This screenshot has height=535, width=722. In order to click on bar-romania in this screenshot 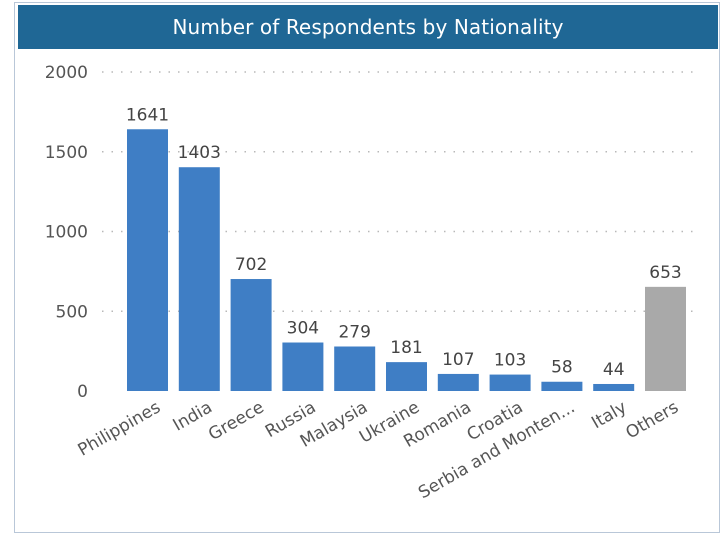, I will do `click(458, 382)`.